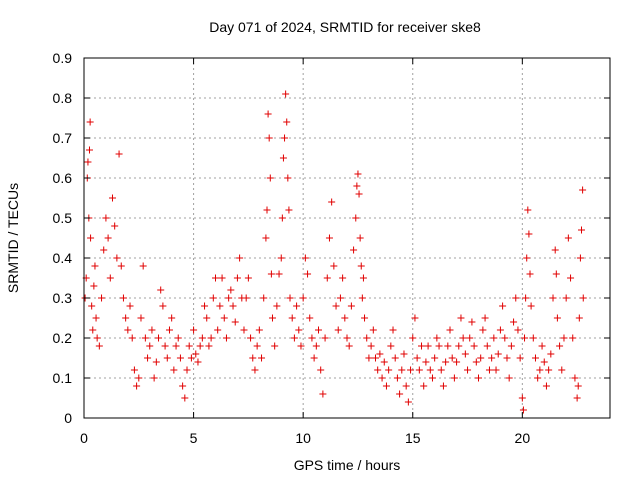 The width and height of the screenshot is (640, 480). I want to click on y-tick-label: 0.7, so click(63, 138).